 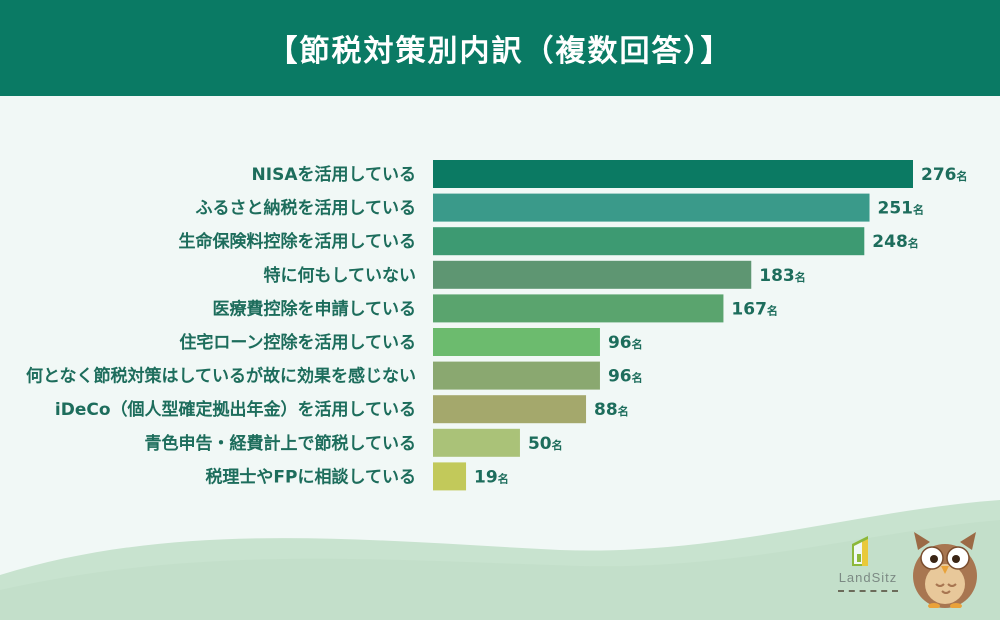 I want to click on chart-title: 【節税対策別内訳（複数回答）】, so click(x=500, y=51).